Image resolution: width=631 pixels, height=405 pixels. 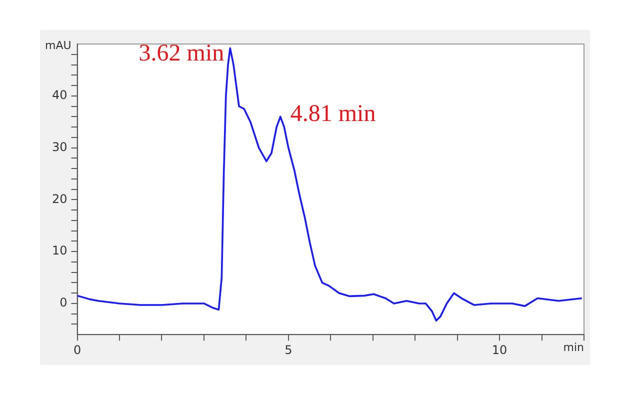 I want to click on y-axis-title: mAU, so click(x=58, y=45).